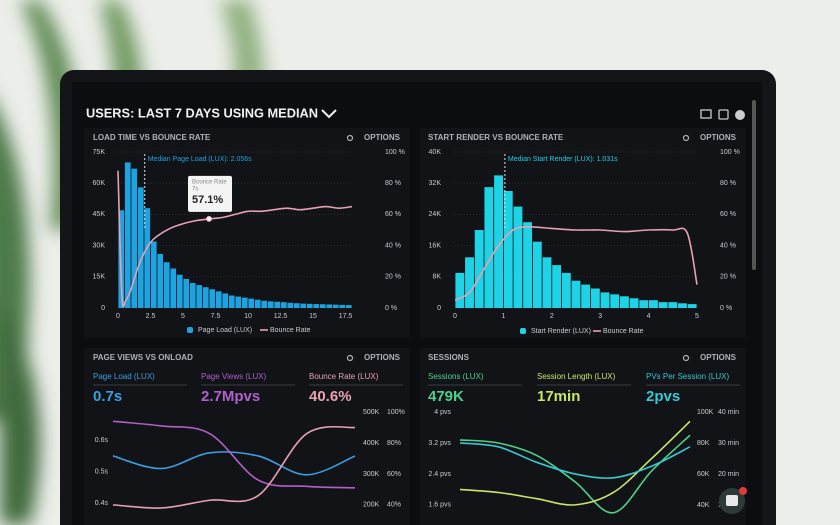 The image size is (840, 525). What do you see at coordinates (703, 474) in the screenshot?
I see `y-tick-label: 60K` at bounding box center [703, 474].